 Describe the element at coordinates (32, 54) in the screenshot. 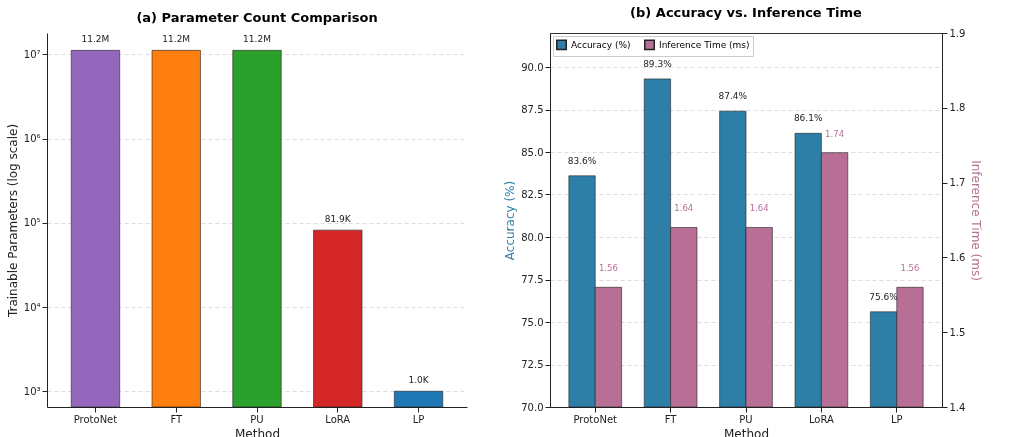

I see `y-tick-label: 10⁷` at that location.